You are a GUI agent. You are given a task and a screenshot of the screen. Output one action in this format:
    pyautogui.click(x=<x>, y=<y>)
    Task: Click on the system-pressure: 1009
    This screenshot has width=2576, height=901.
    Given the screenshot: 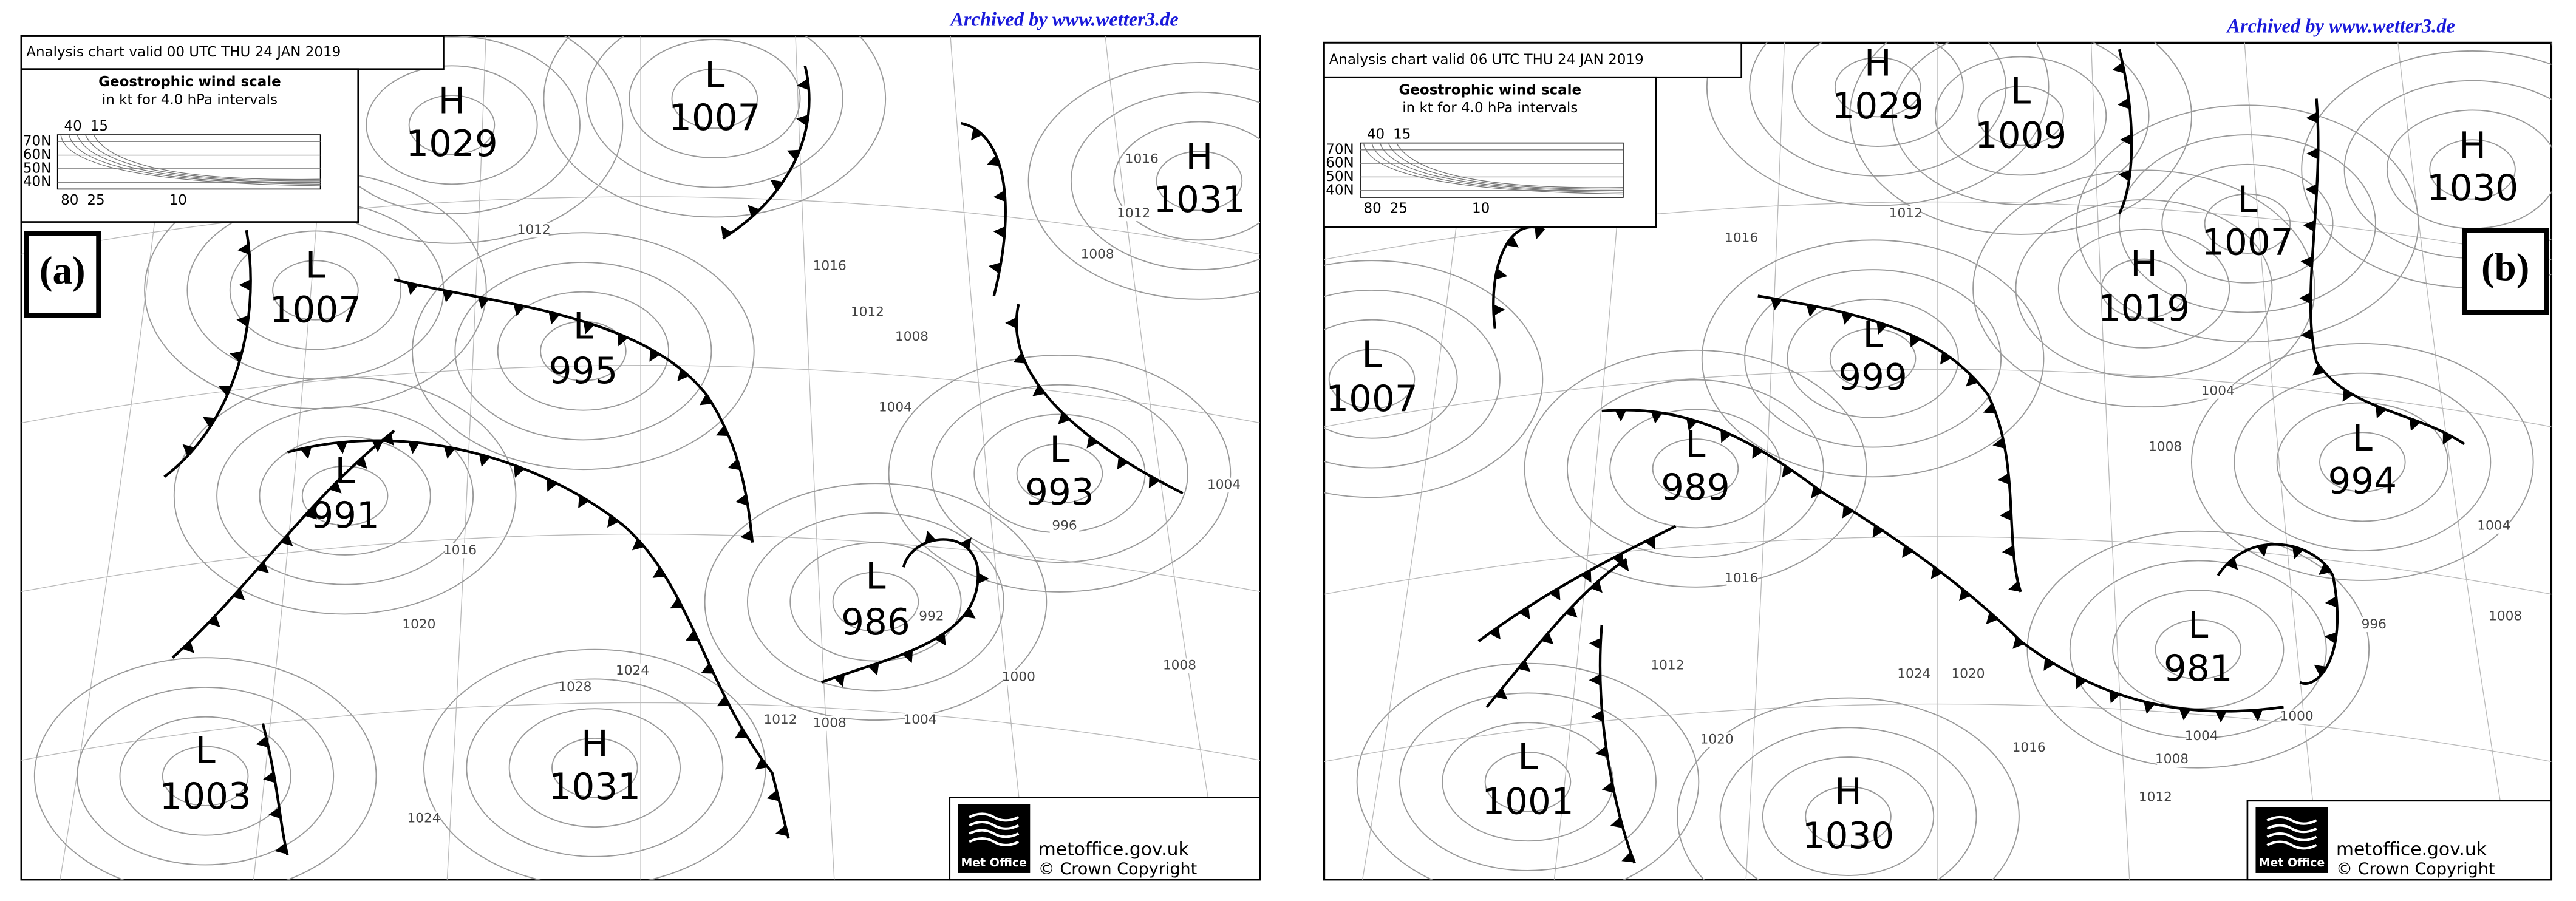 What is the action you would take?
    pyautogui.click(x=2021, y=136)
    